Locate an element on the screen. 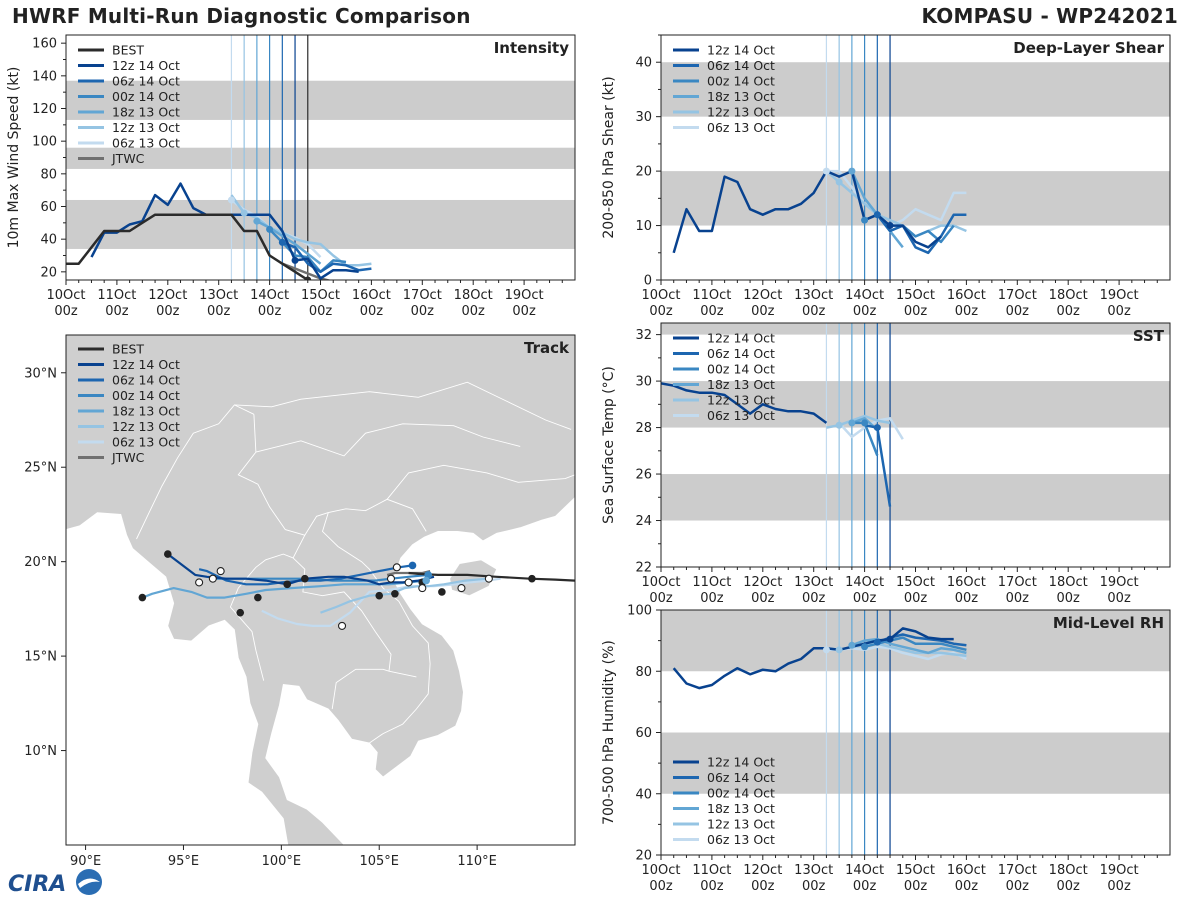 Image resolution: width=1200 pixels, height=900 pixels. rh-legend-label: 18z 13 Oct is located at coordinates (741, 808).